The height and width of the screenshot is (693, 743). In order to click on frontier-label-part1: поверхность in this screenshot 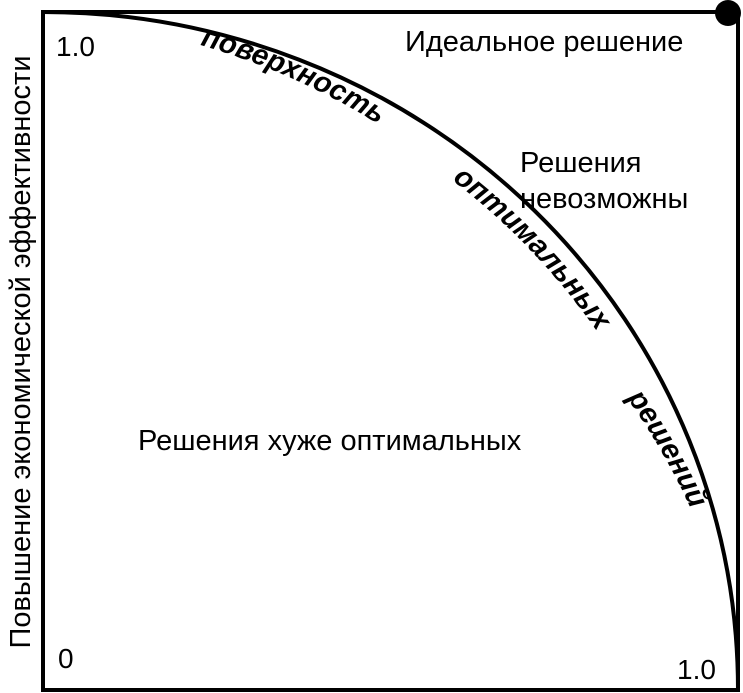, I will do `click(294, 75)`.